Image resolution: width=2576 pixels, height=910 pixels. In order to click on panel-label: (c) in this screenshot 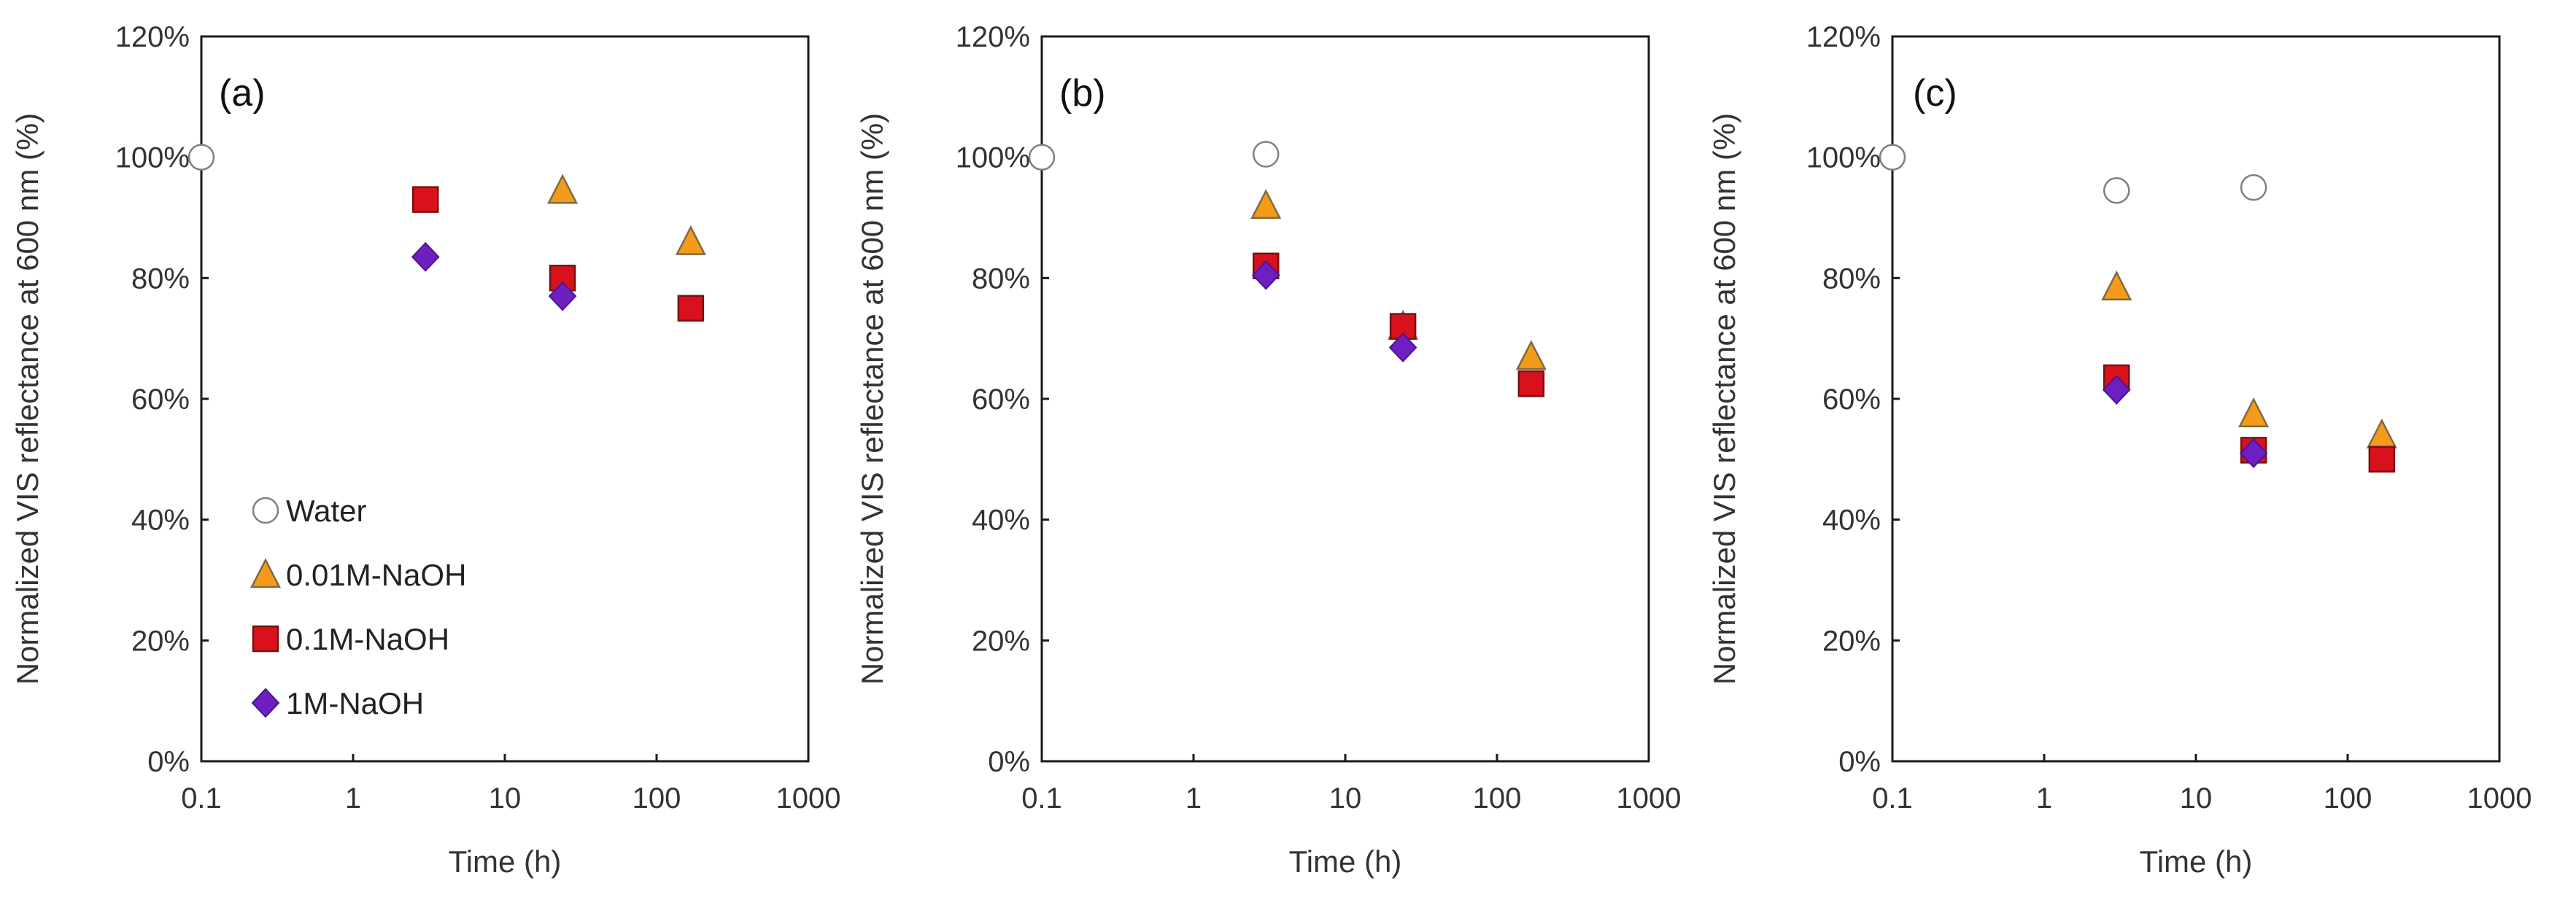, I will do `click(1935, 93)`.